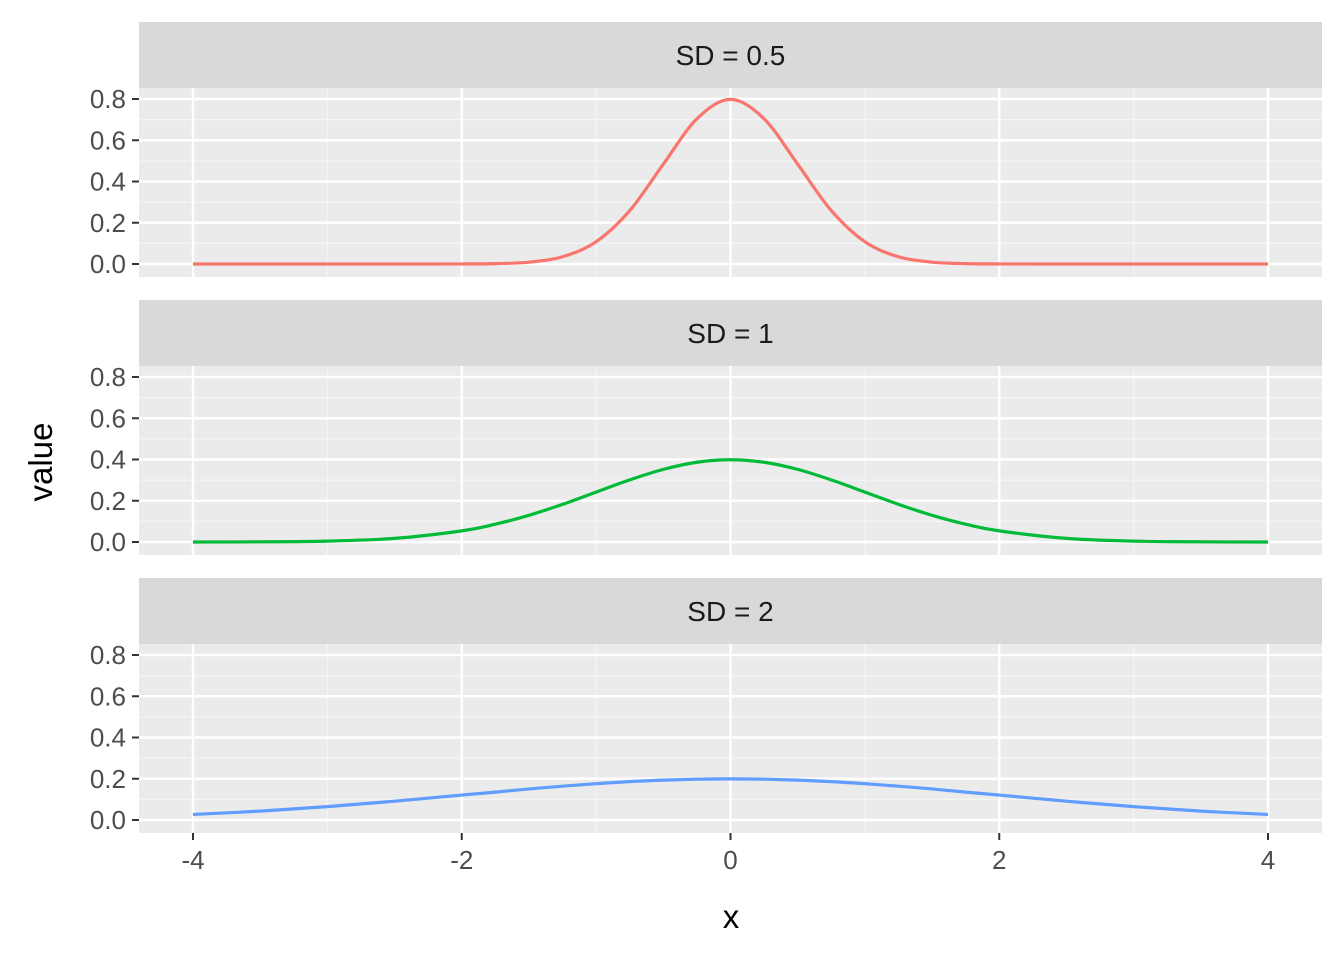 Image resolution: width=1344 pixels, height=960 pixels. Describe the element at coordinates (999, 860) in the screenshot. I see `x-tick-label: 2` at that location.